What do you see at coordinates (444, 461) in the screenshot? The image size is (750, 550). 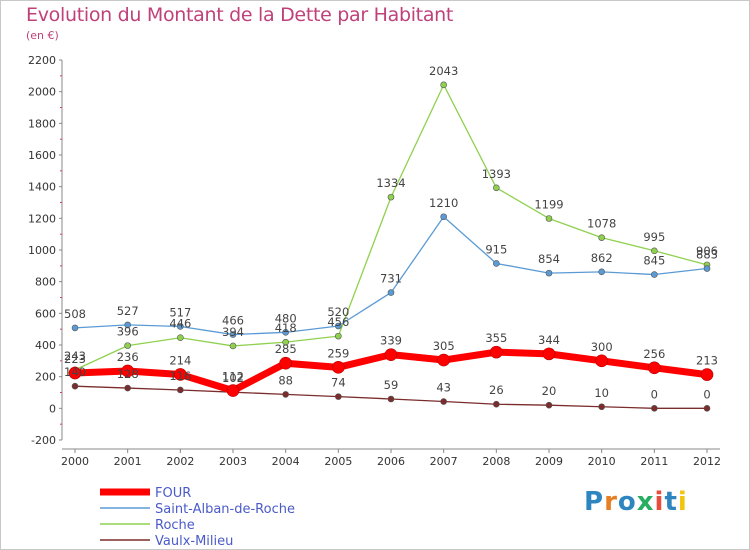 I see `x-tick-label: 2007` at bounding box center [444, 461].